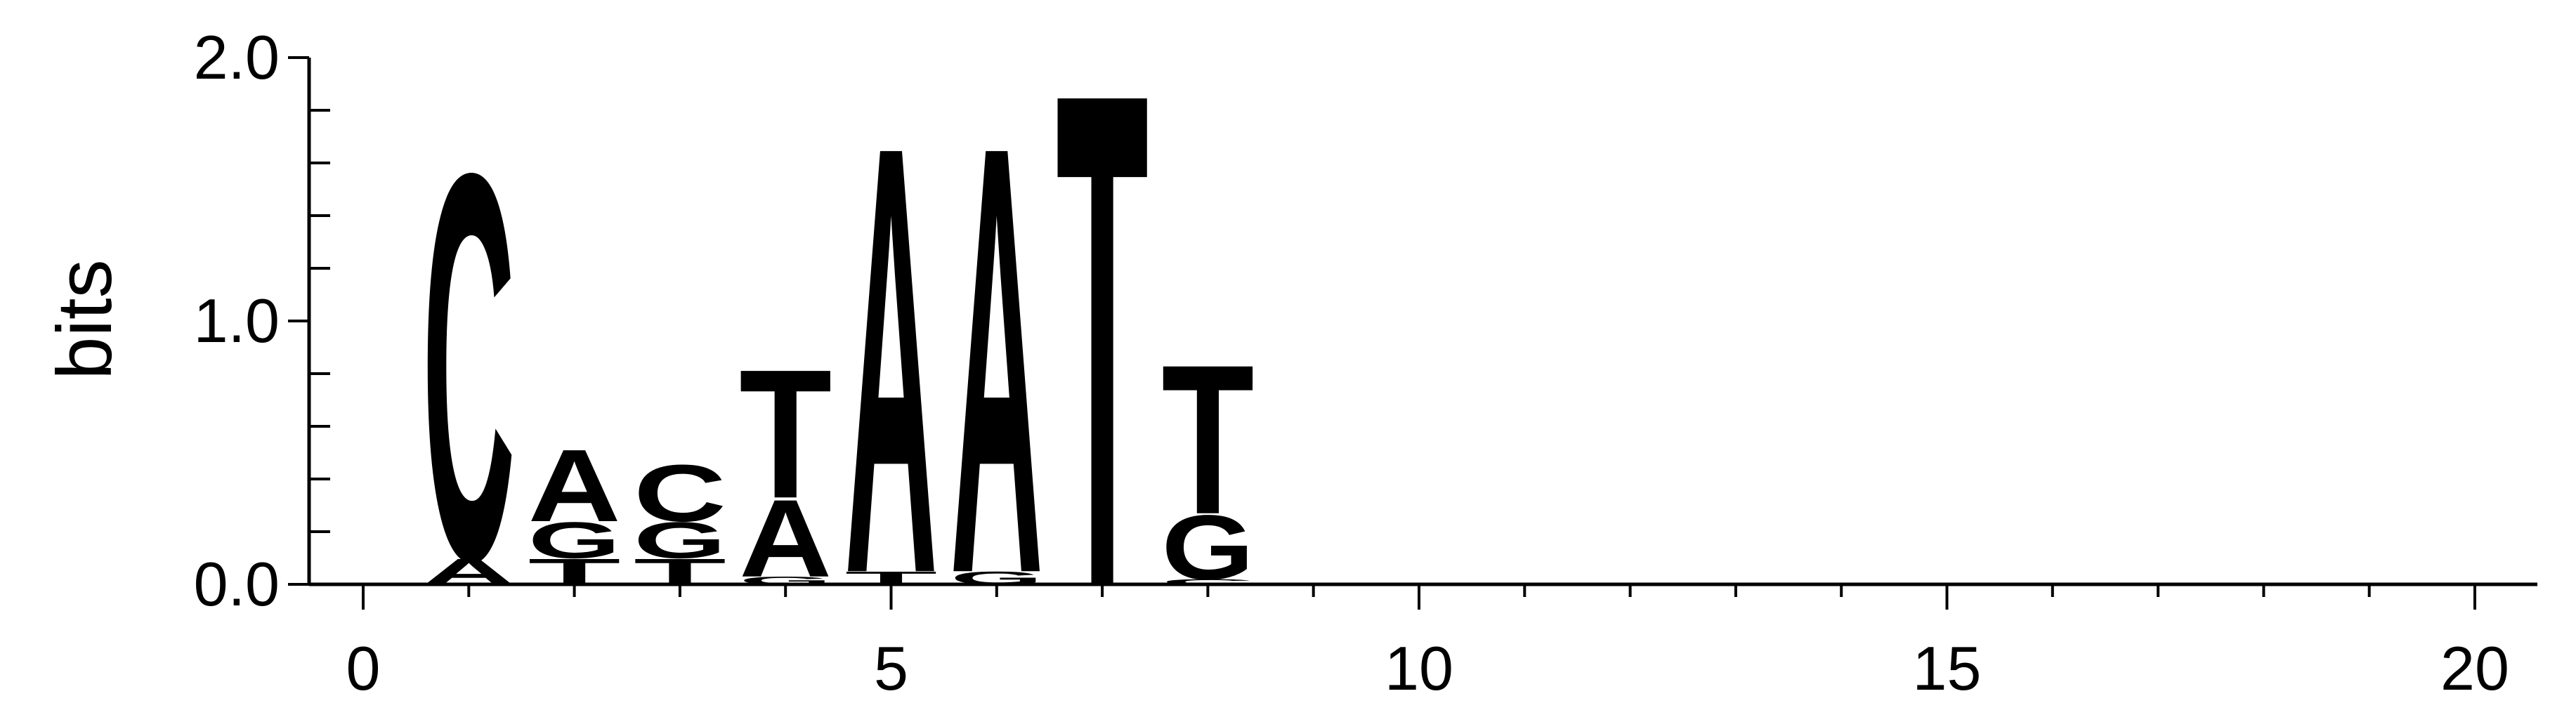 The image size is (2576, 722). I want to click on logo-letter-c-pos-3: C, so click(680, 494).